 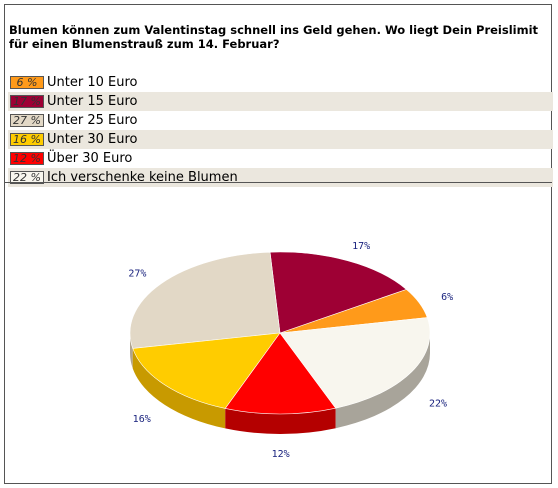 I want to click on slice-label: 22%, so click(x=438, y=404).